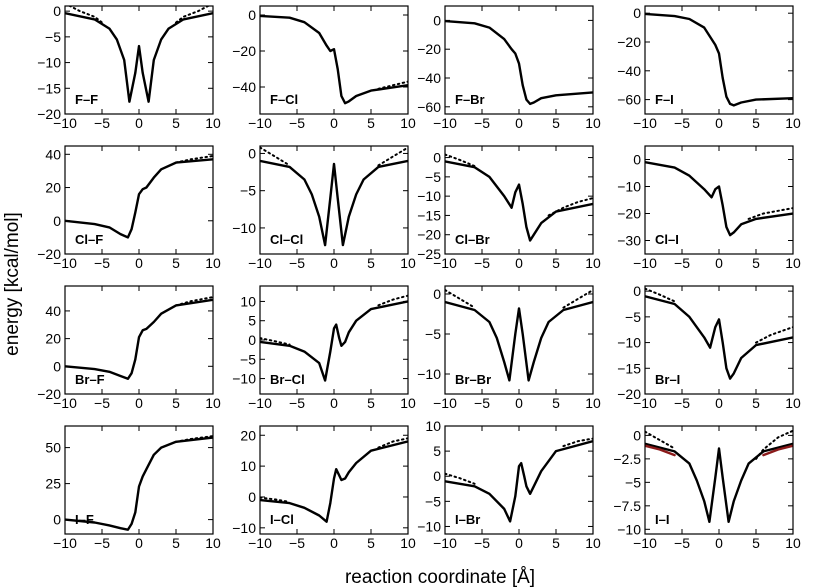 This screenshot has height=588, width=830. Describe the element at coordinates (248, 301) in the screenshot. I see `y-tick-label: 10` at that location.